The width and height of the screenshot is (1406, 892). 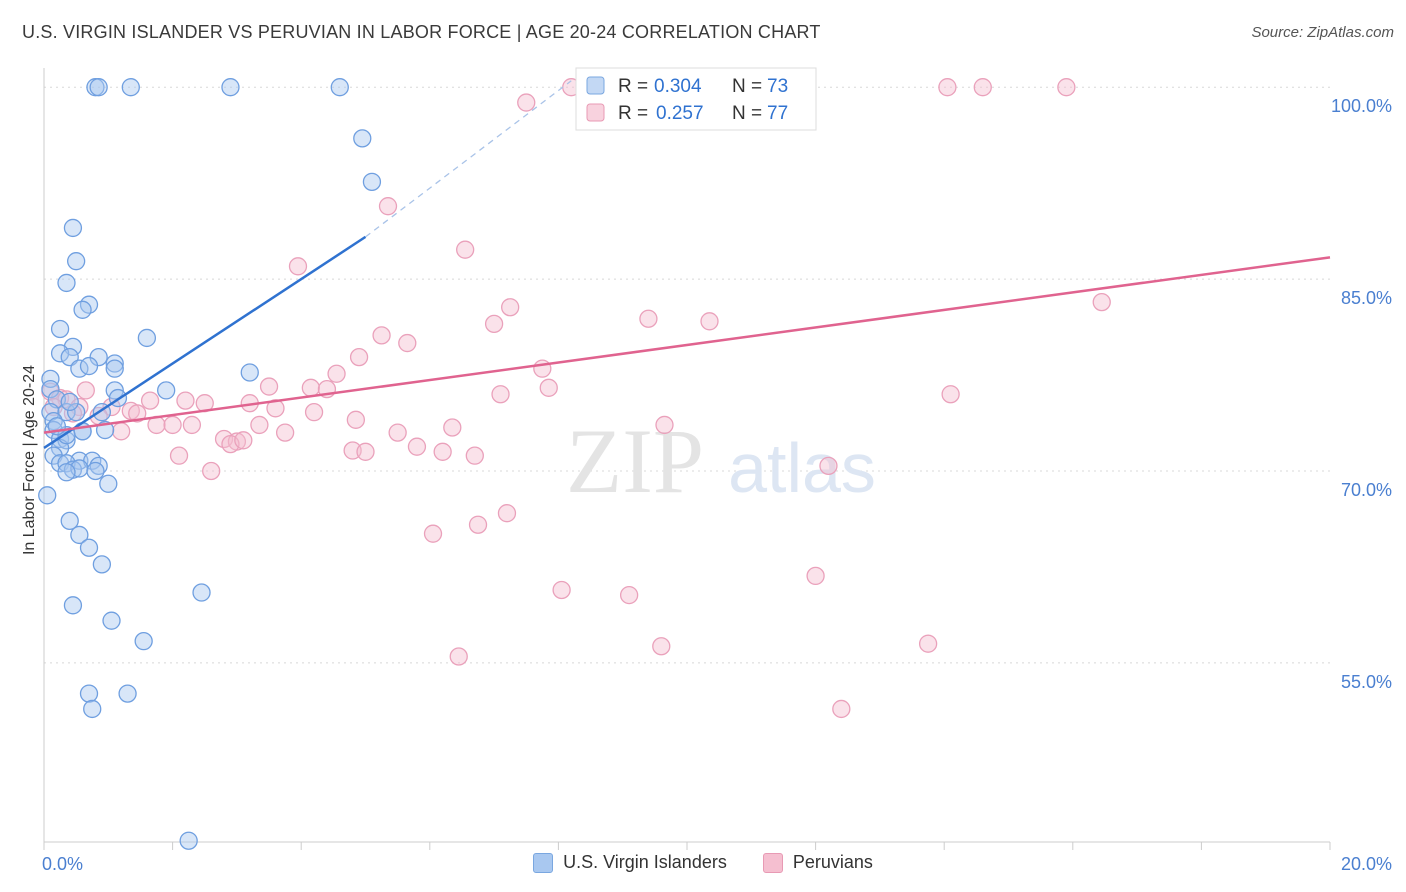 What do you see at coordinates (468, 159) in the screenshot?
I see `virgin-islanders-trend-extension` at bounding box center [468, 159].